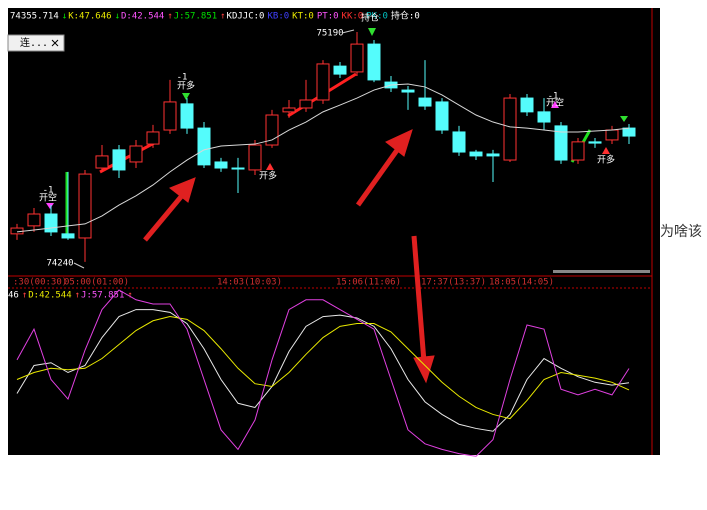 The image size is (707, 510). Describe the element at coordinates (405, 16) in the screenshot. I see `header-item: 持仓:0` at that location.